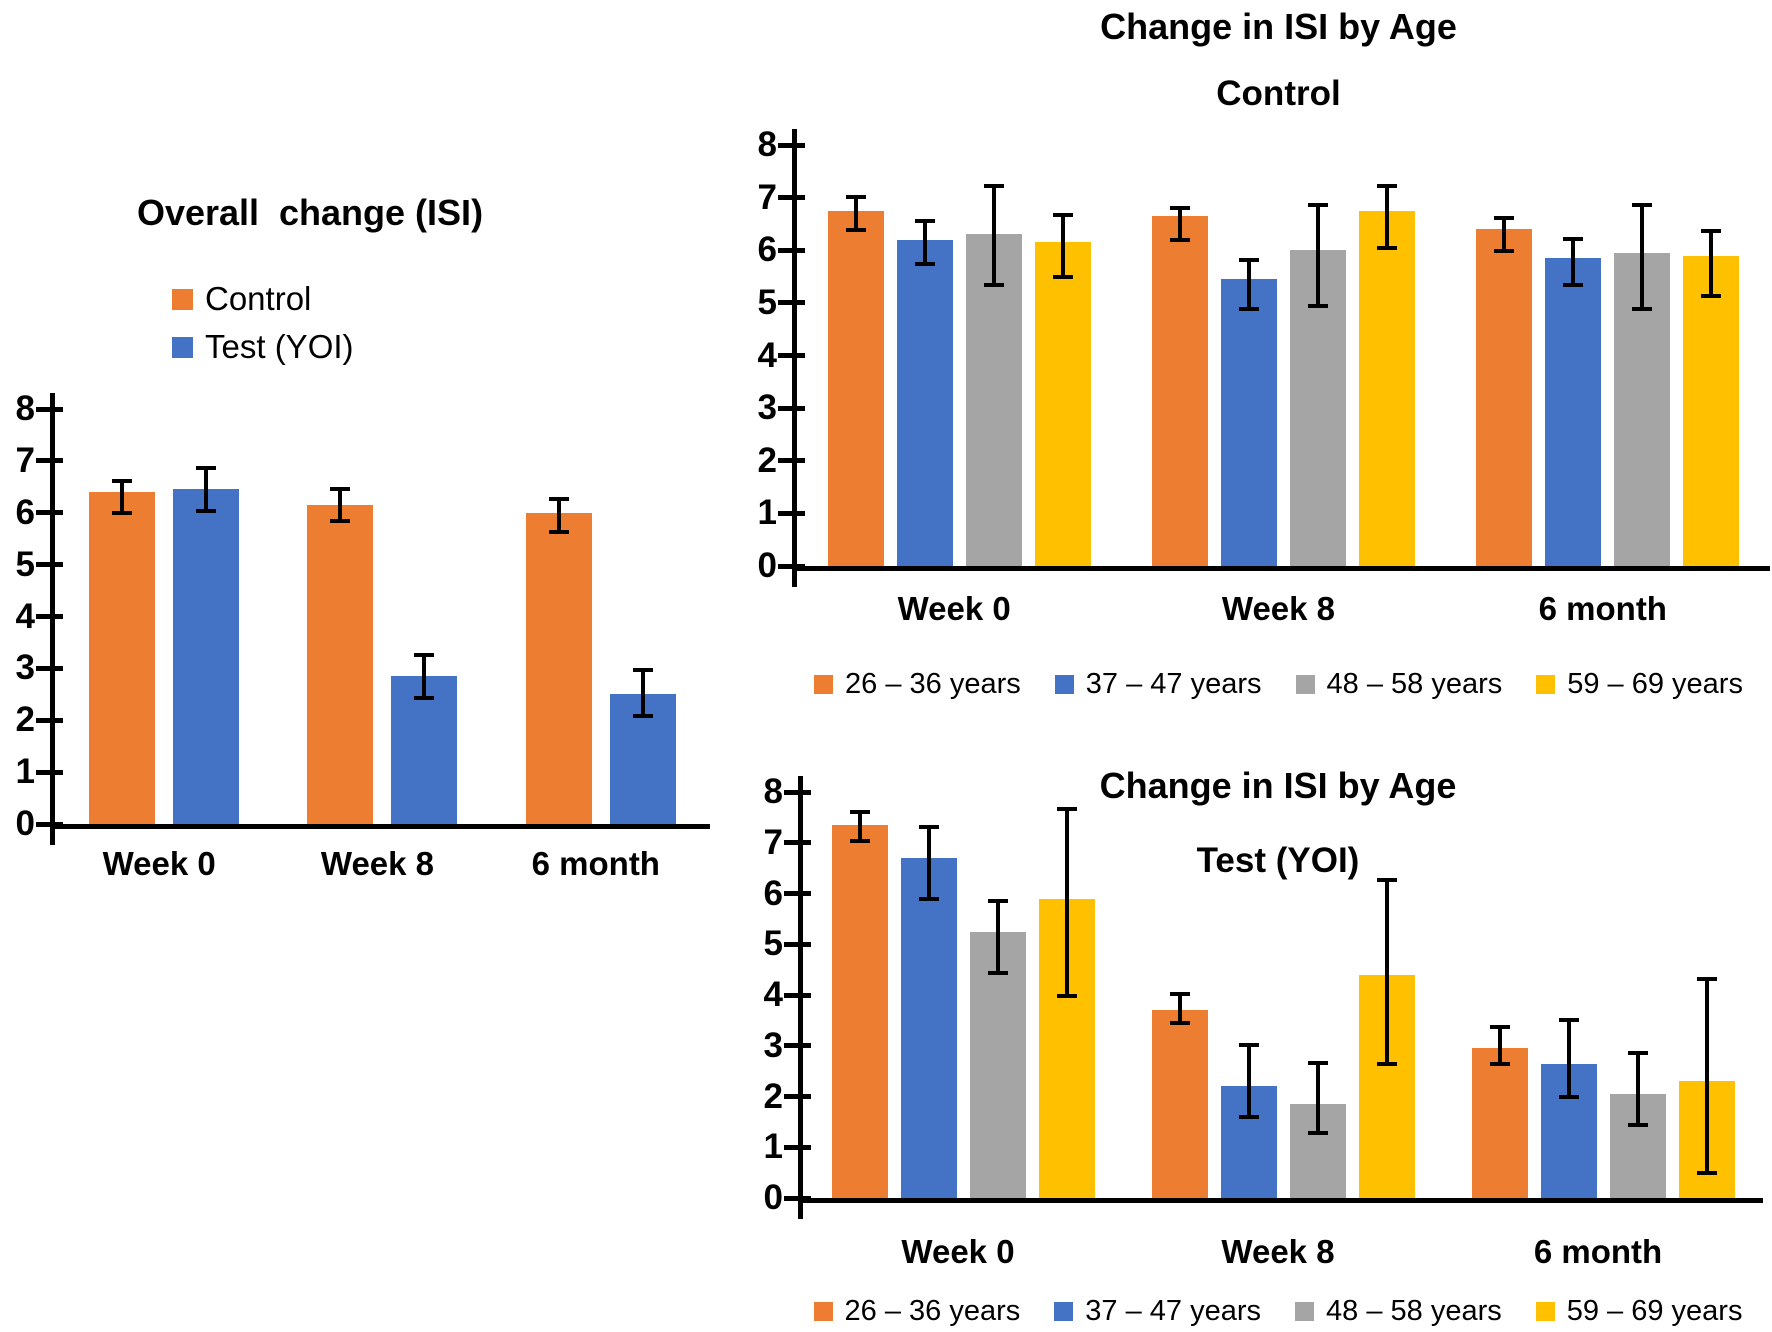 The height and width of the screenshot is (1332, 1772). Describe the element at coordinates (1386, 388) in the screenshot. I see `bar-yellow` at that location.